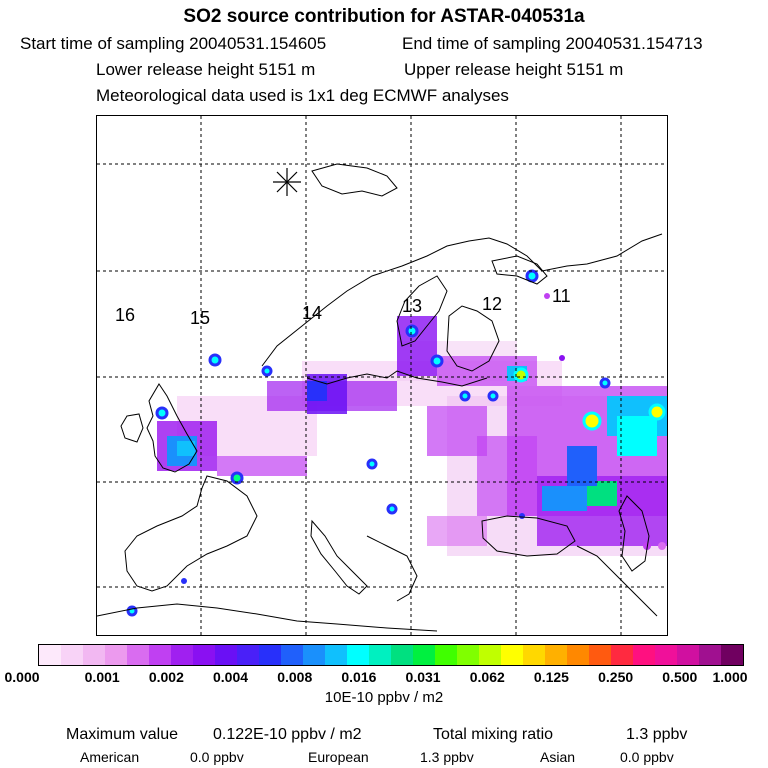 The width and height of the screenshot is (768, 768). What do you see at coordinates (680, 677) in the screenshot?
I see `color-scale-tick-label: 0.500` at bounding box center [680, 677].